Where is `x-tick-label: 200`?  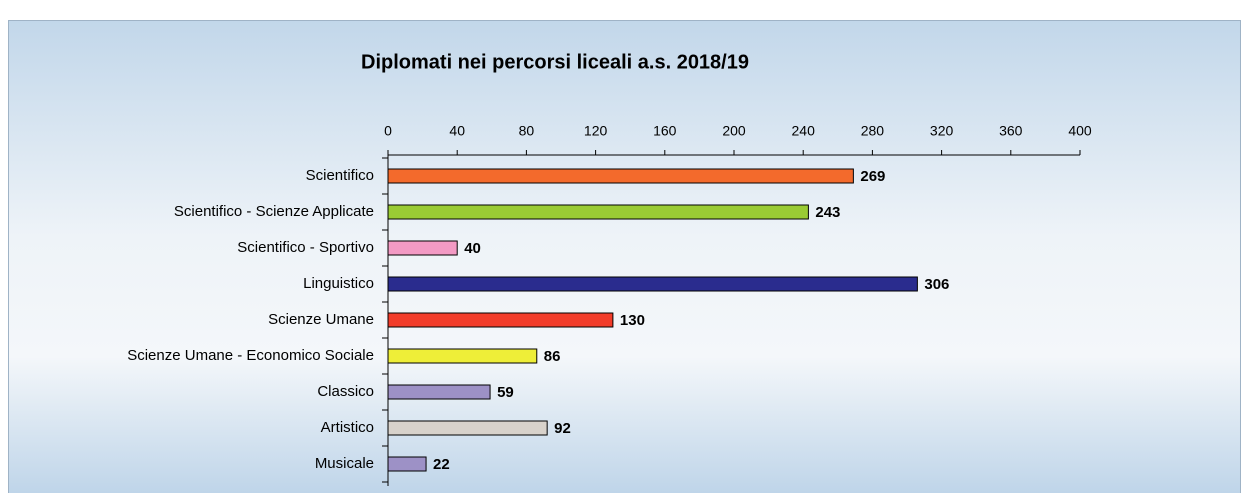
x-tick-label: 200 is located at coordinates (734, 131).